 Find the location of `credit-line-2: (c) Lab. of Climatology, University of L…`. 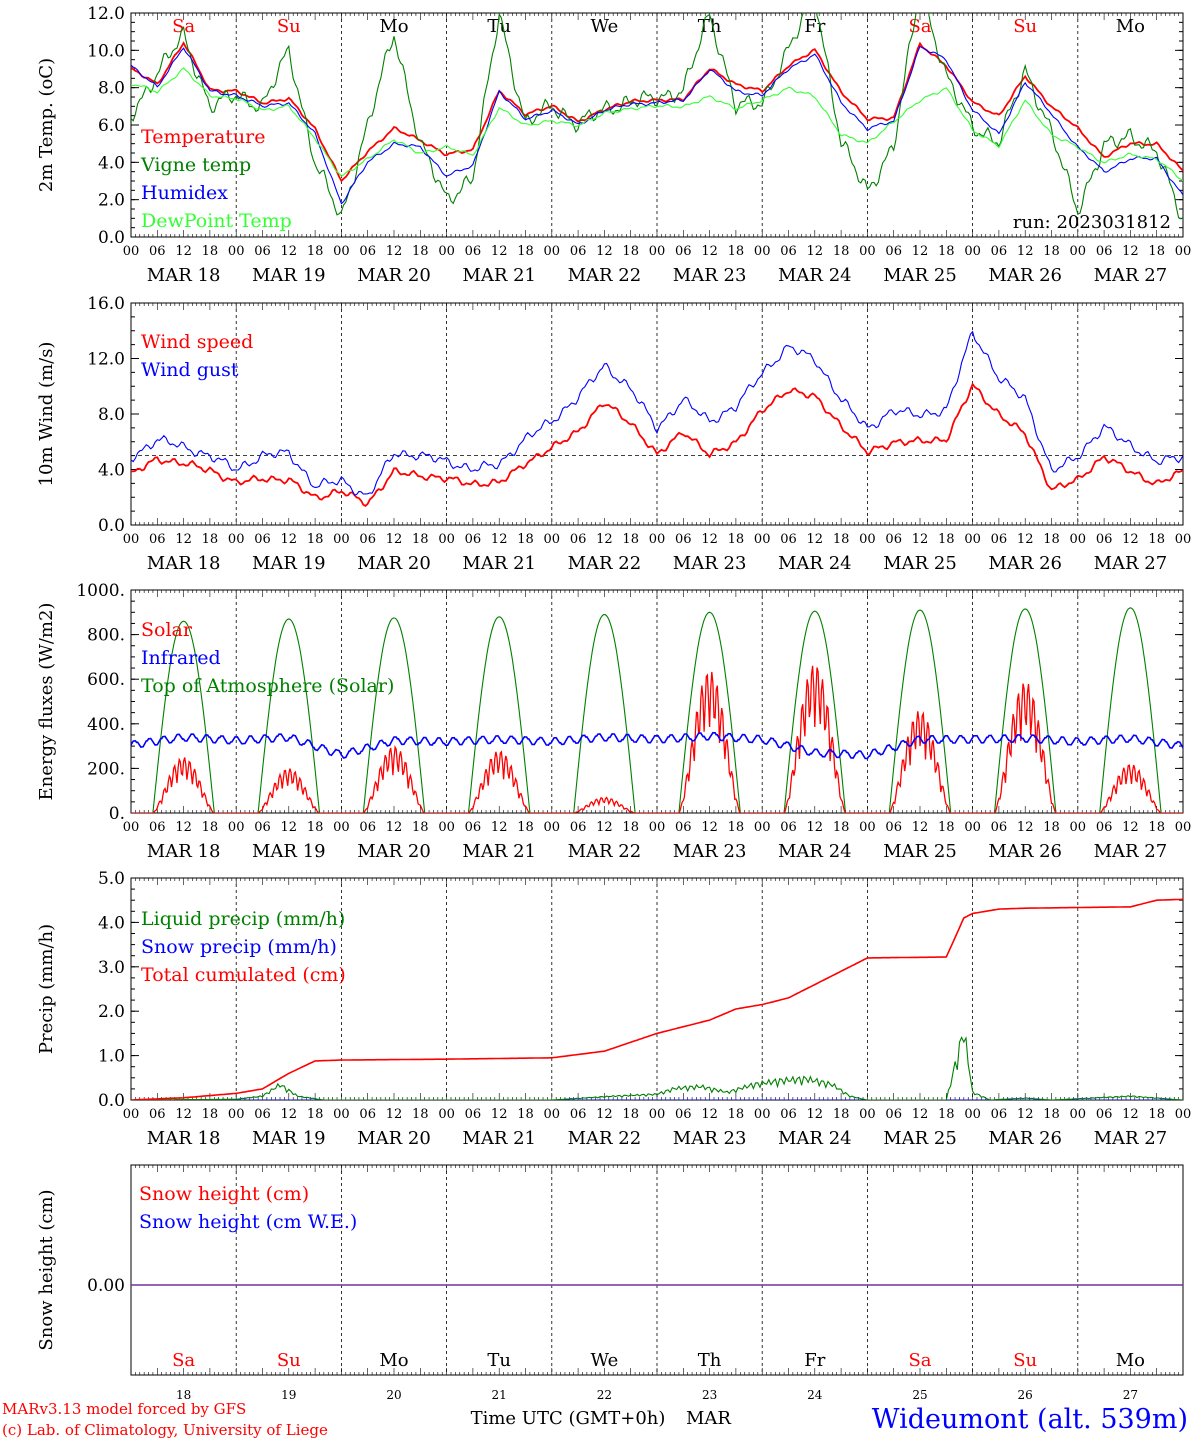

credit-line-2: (c) Lab. of Climatology, University of L… is located at coordinates (165, 1430).